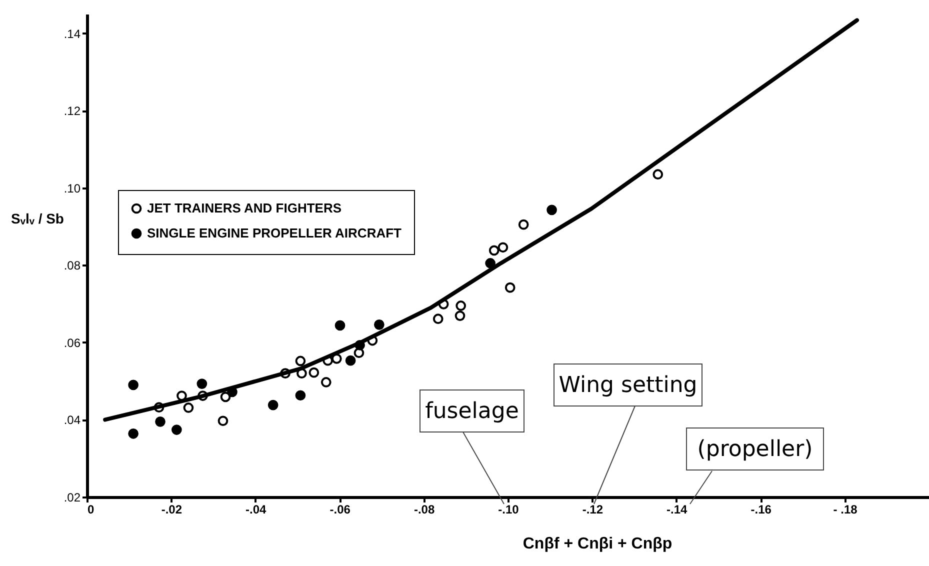  Describe the element at coordinates (424, 509) in the screenshot. I see `x-tick-label: -.08` at that location.